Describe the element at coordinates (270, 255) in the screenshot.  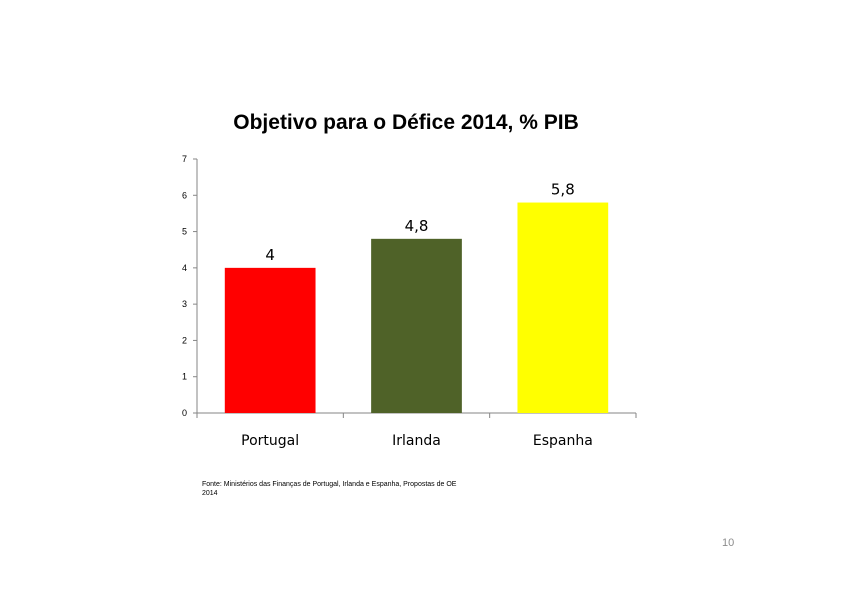
I see `data-label: 4` at that location.